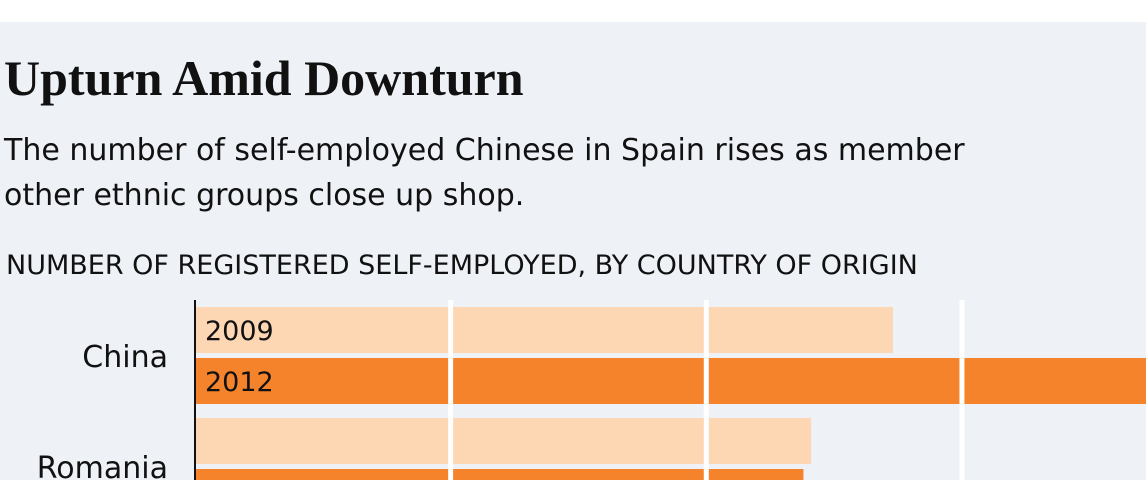 The width and height of the screenshot is (1146, 502). I want to click on bottom-margin, so click(573, 491).